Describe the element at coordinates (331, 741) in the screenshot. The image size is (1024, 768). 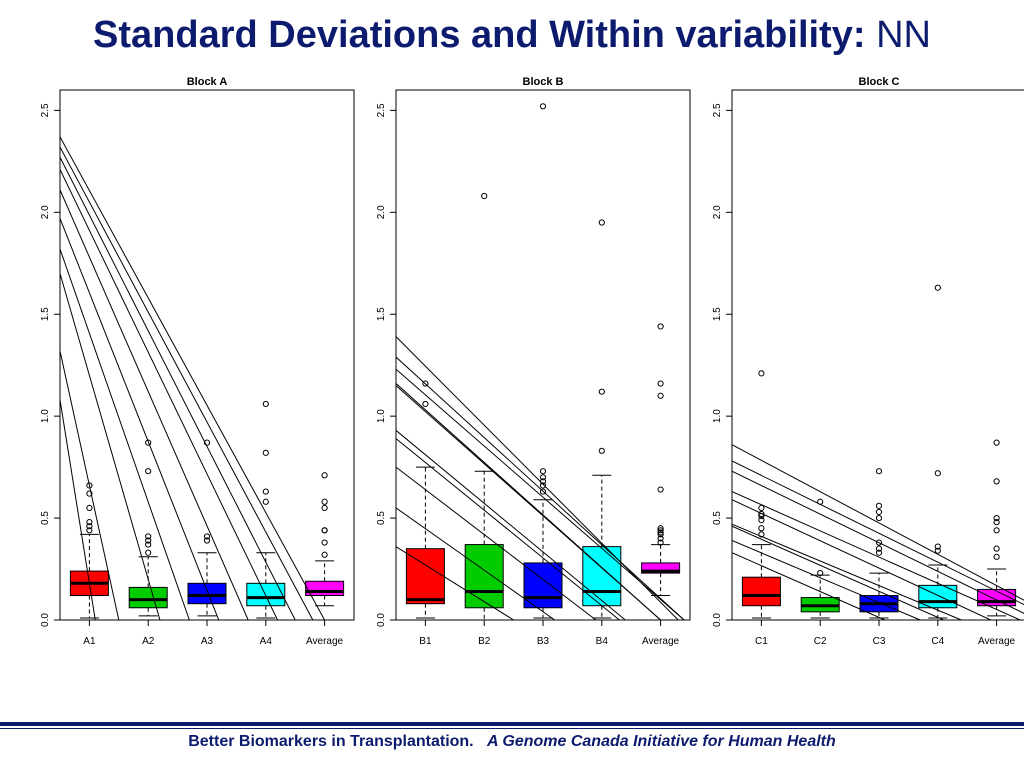
I see `footer-left: Better Biomarkers in Transplantation.` at that location.